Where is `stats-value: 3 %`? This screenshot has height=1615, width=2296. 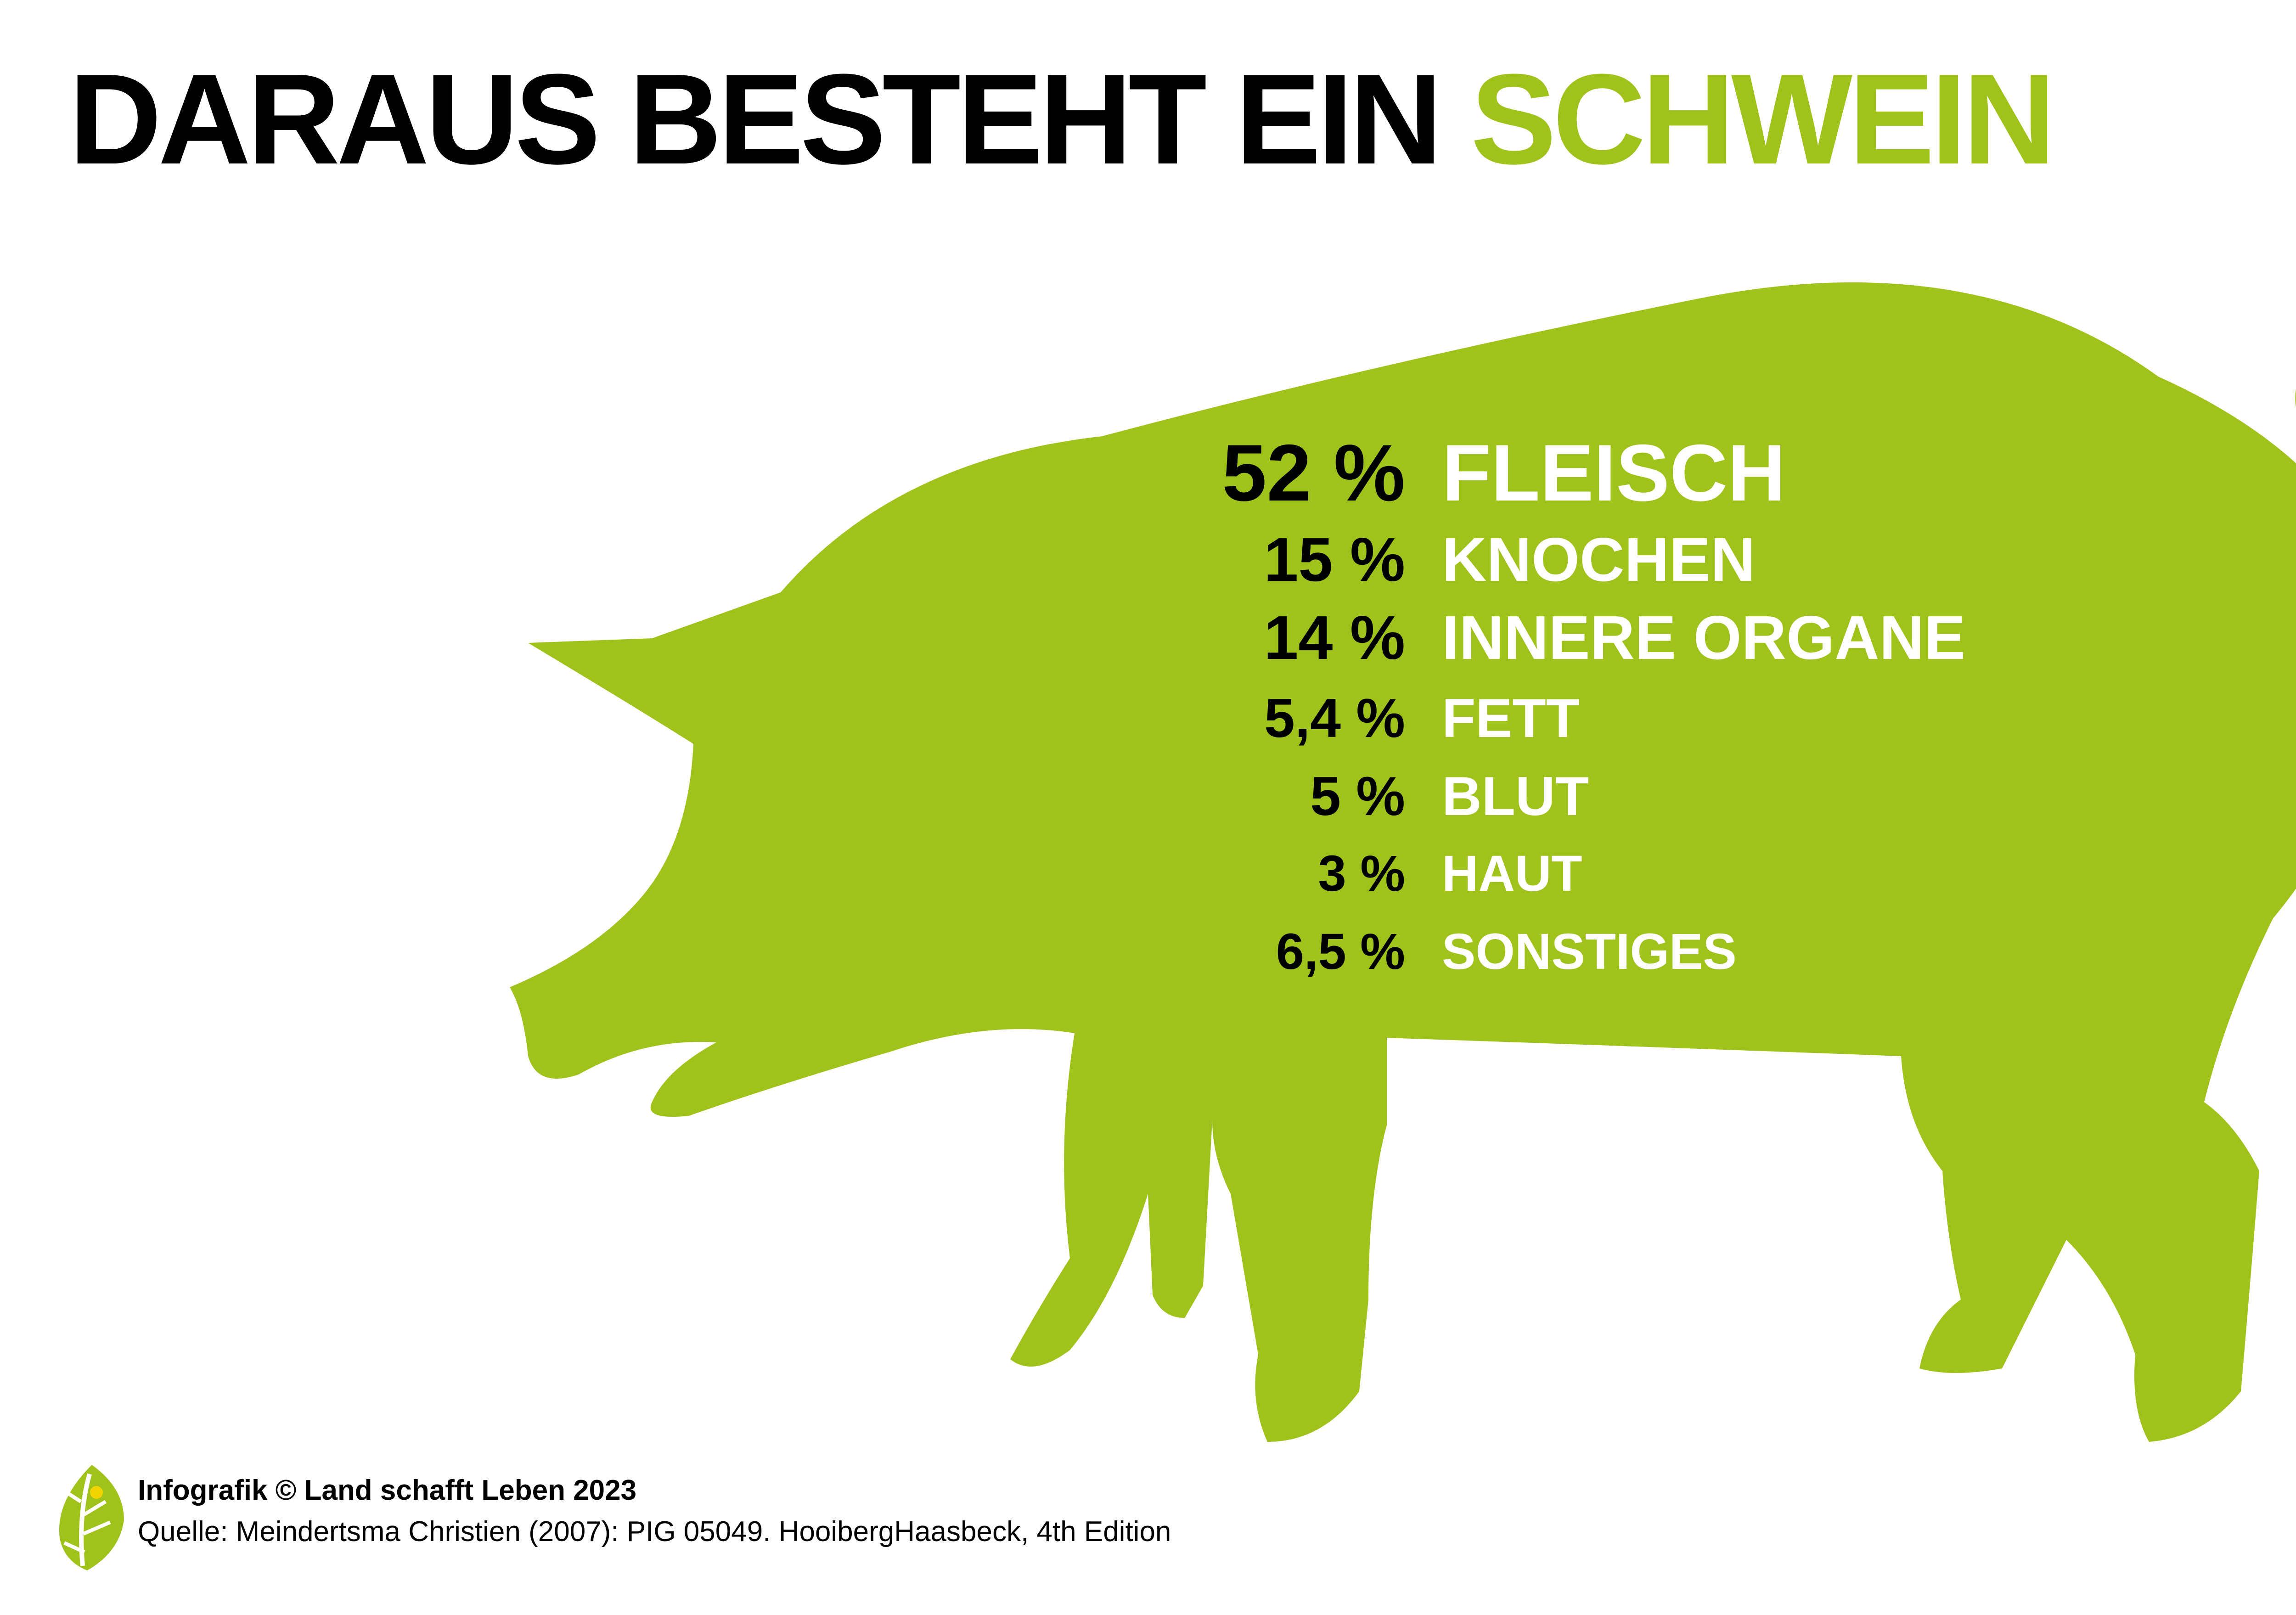 stats-value: 3 % is located at coordinates (1361, 874).